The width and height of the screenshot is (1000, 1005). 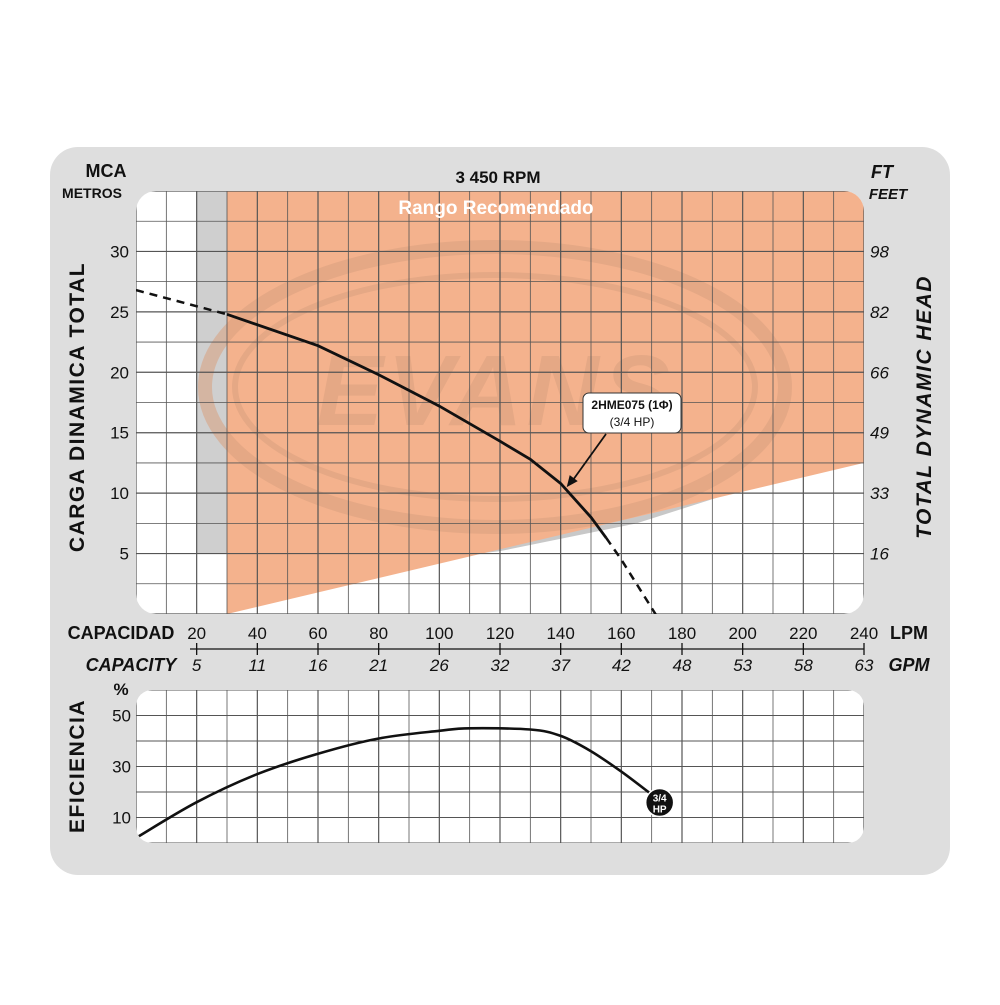 What do you see at coordinates (121, 767) in the screenshot?
I see `efficiency-y-tick-label: 30` at bounding box center [121, 767].